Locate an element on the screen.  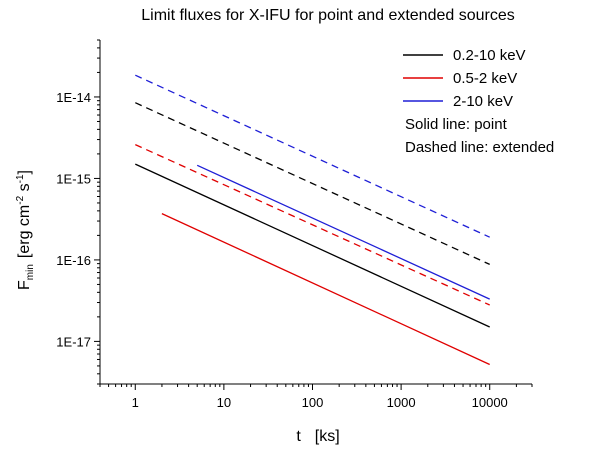
legend-note: Dashed line: extended is located at coordinates (479, 147).